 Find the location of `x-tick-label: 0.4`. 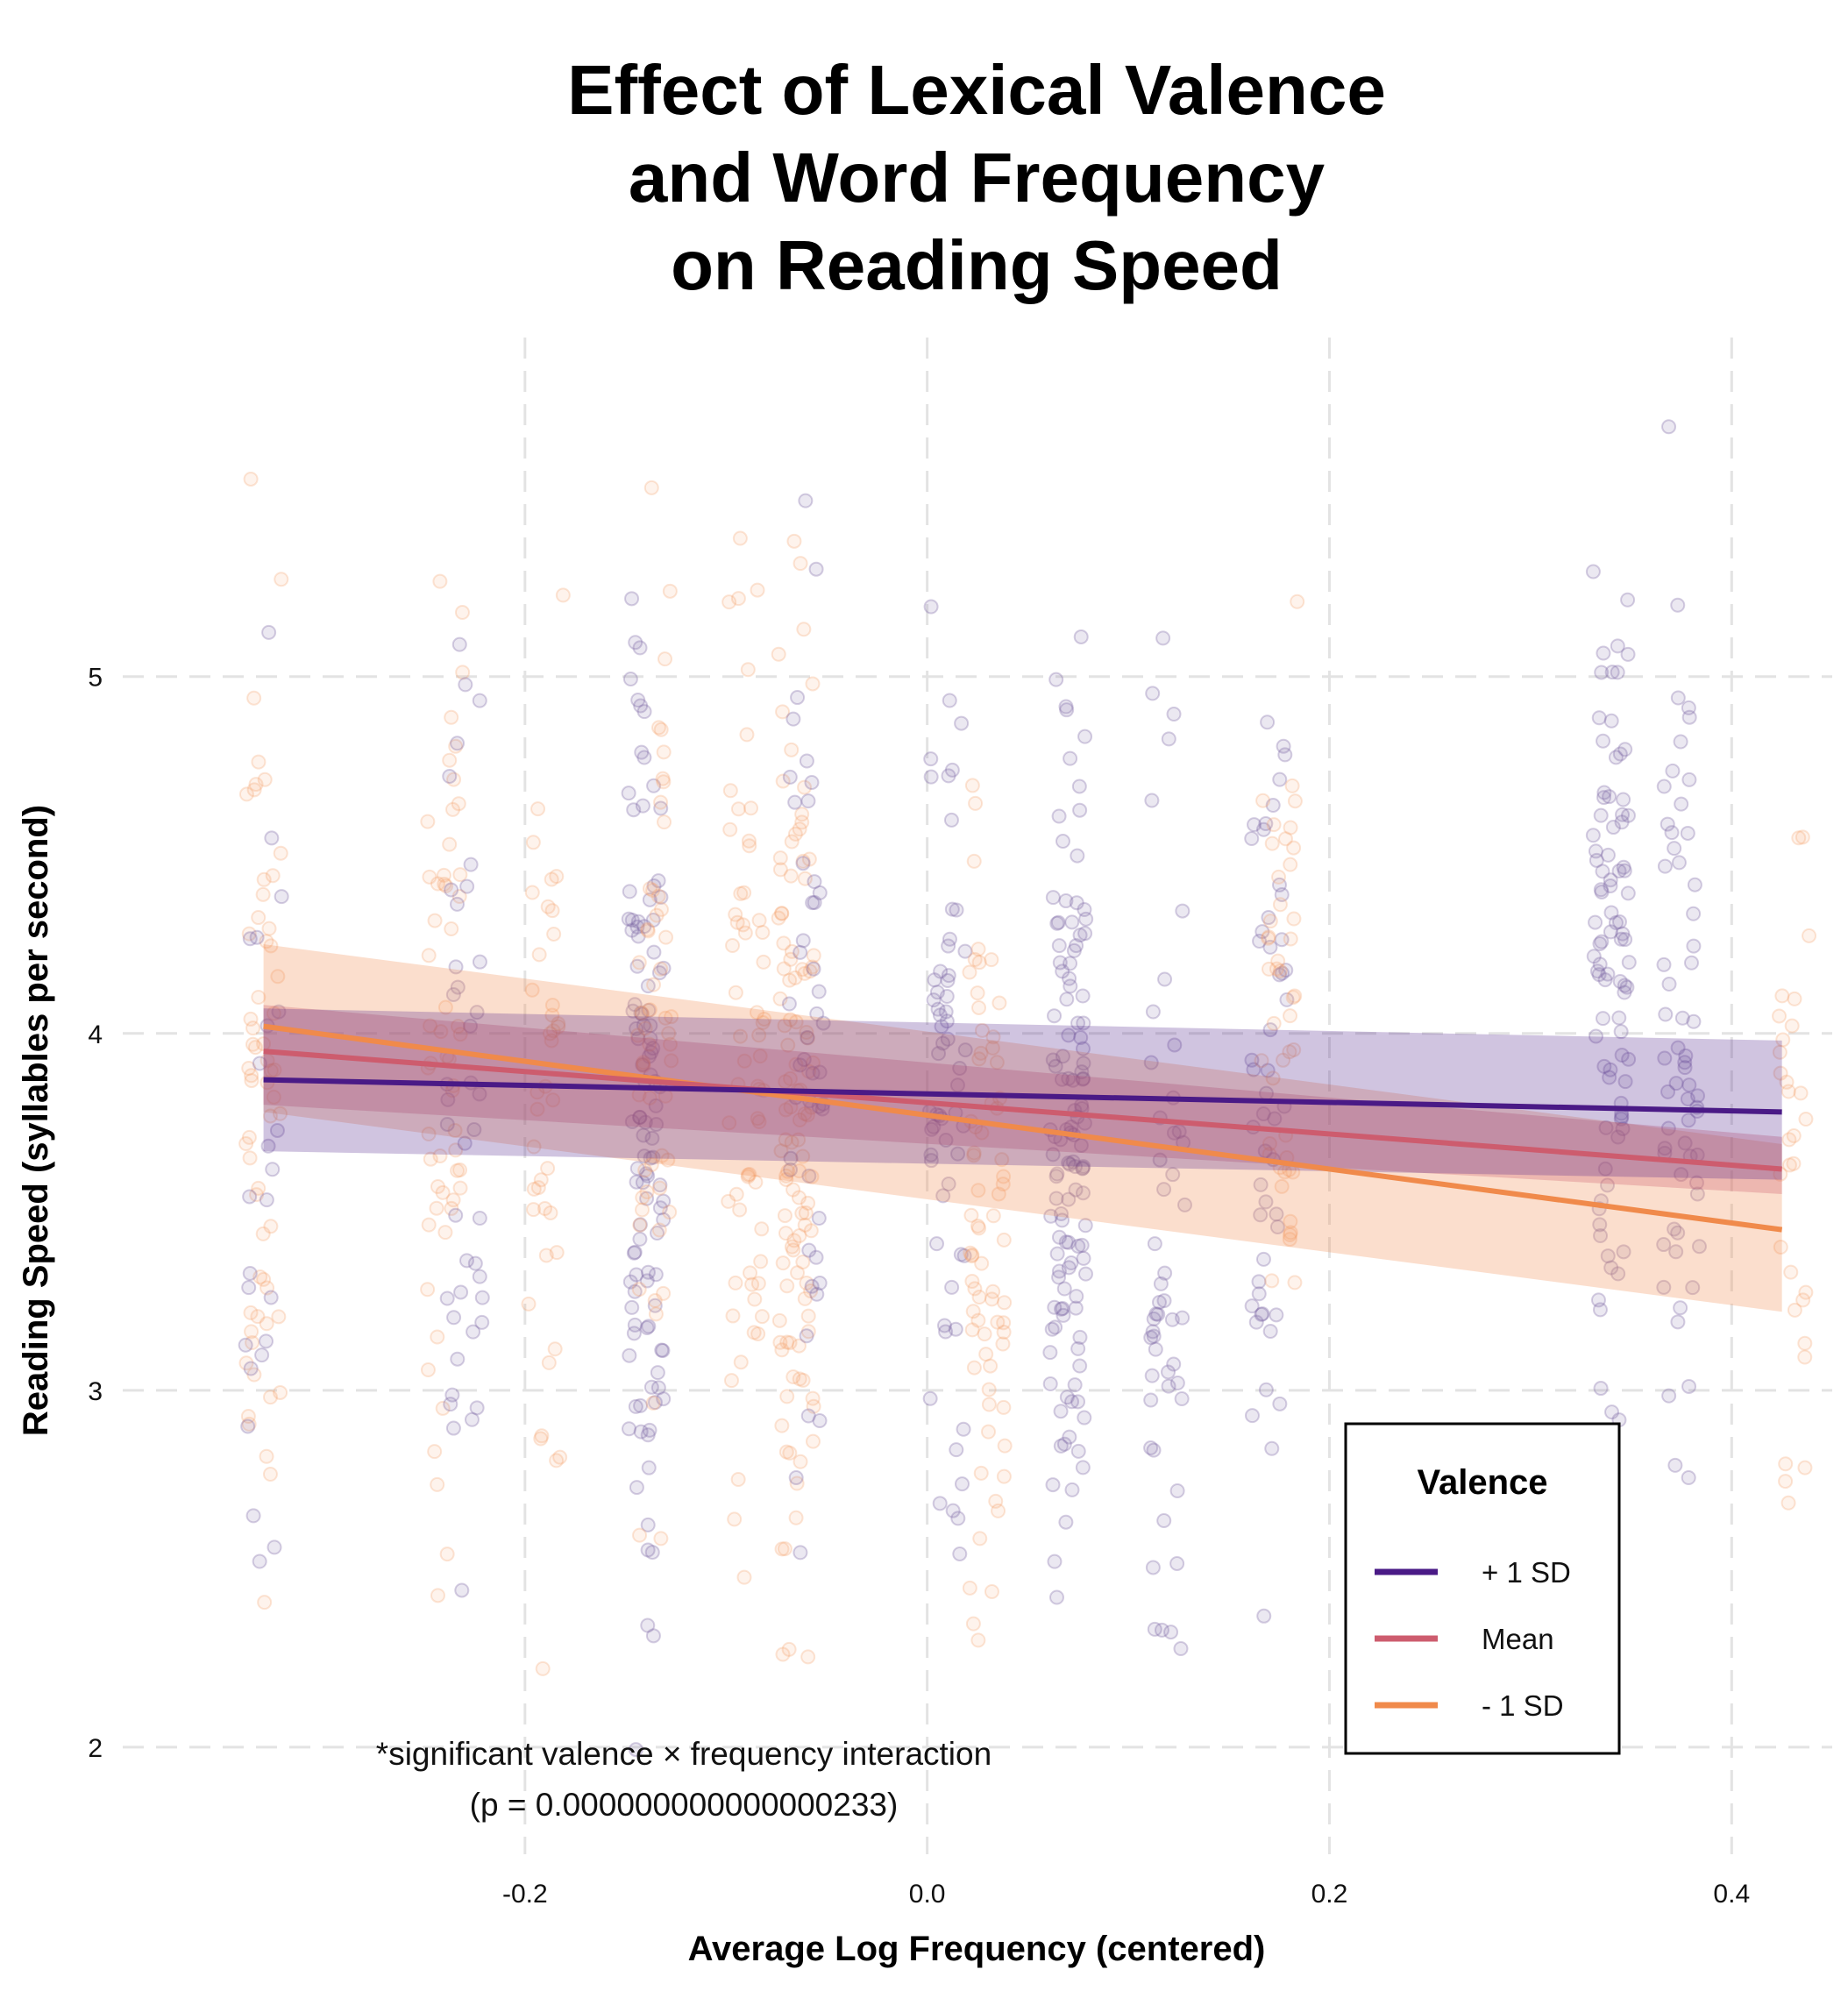

x-tick-label: 0.4 is located at coordinates (1732, 1894).